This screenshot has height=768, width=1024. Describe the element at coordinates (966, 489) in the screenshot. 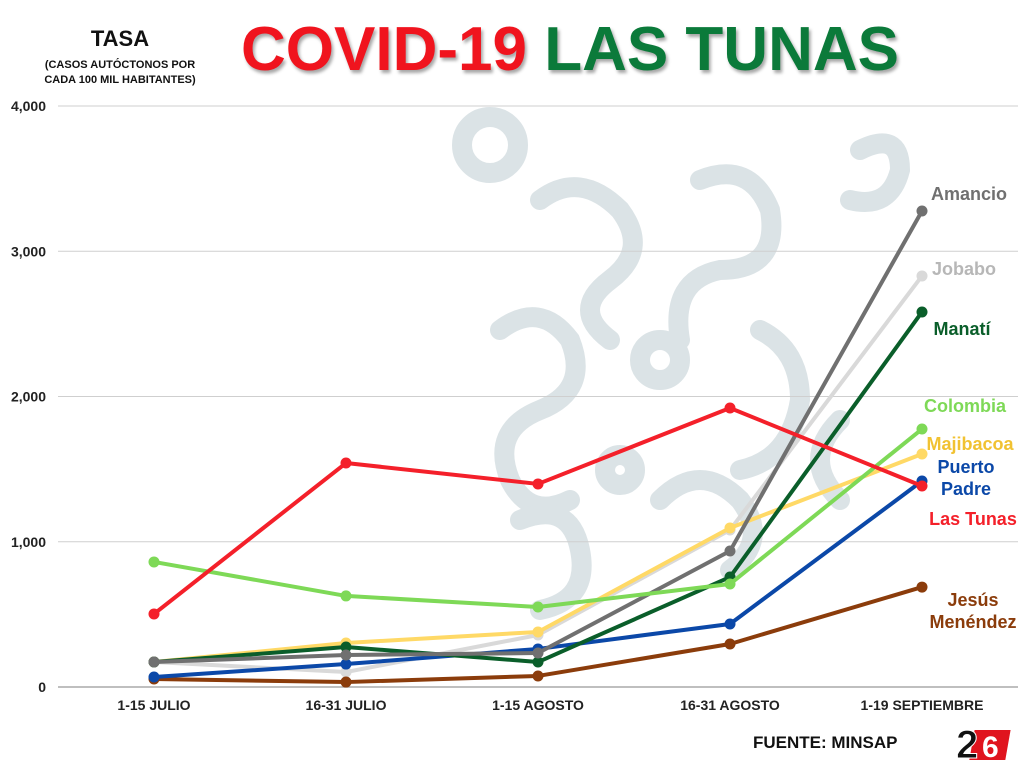

I see `series-label: Padre` at that location.